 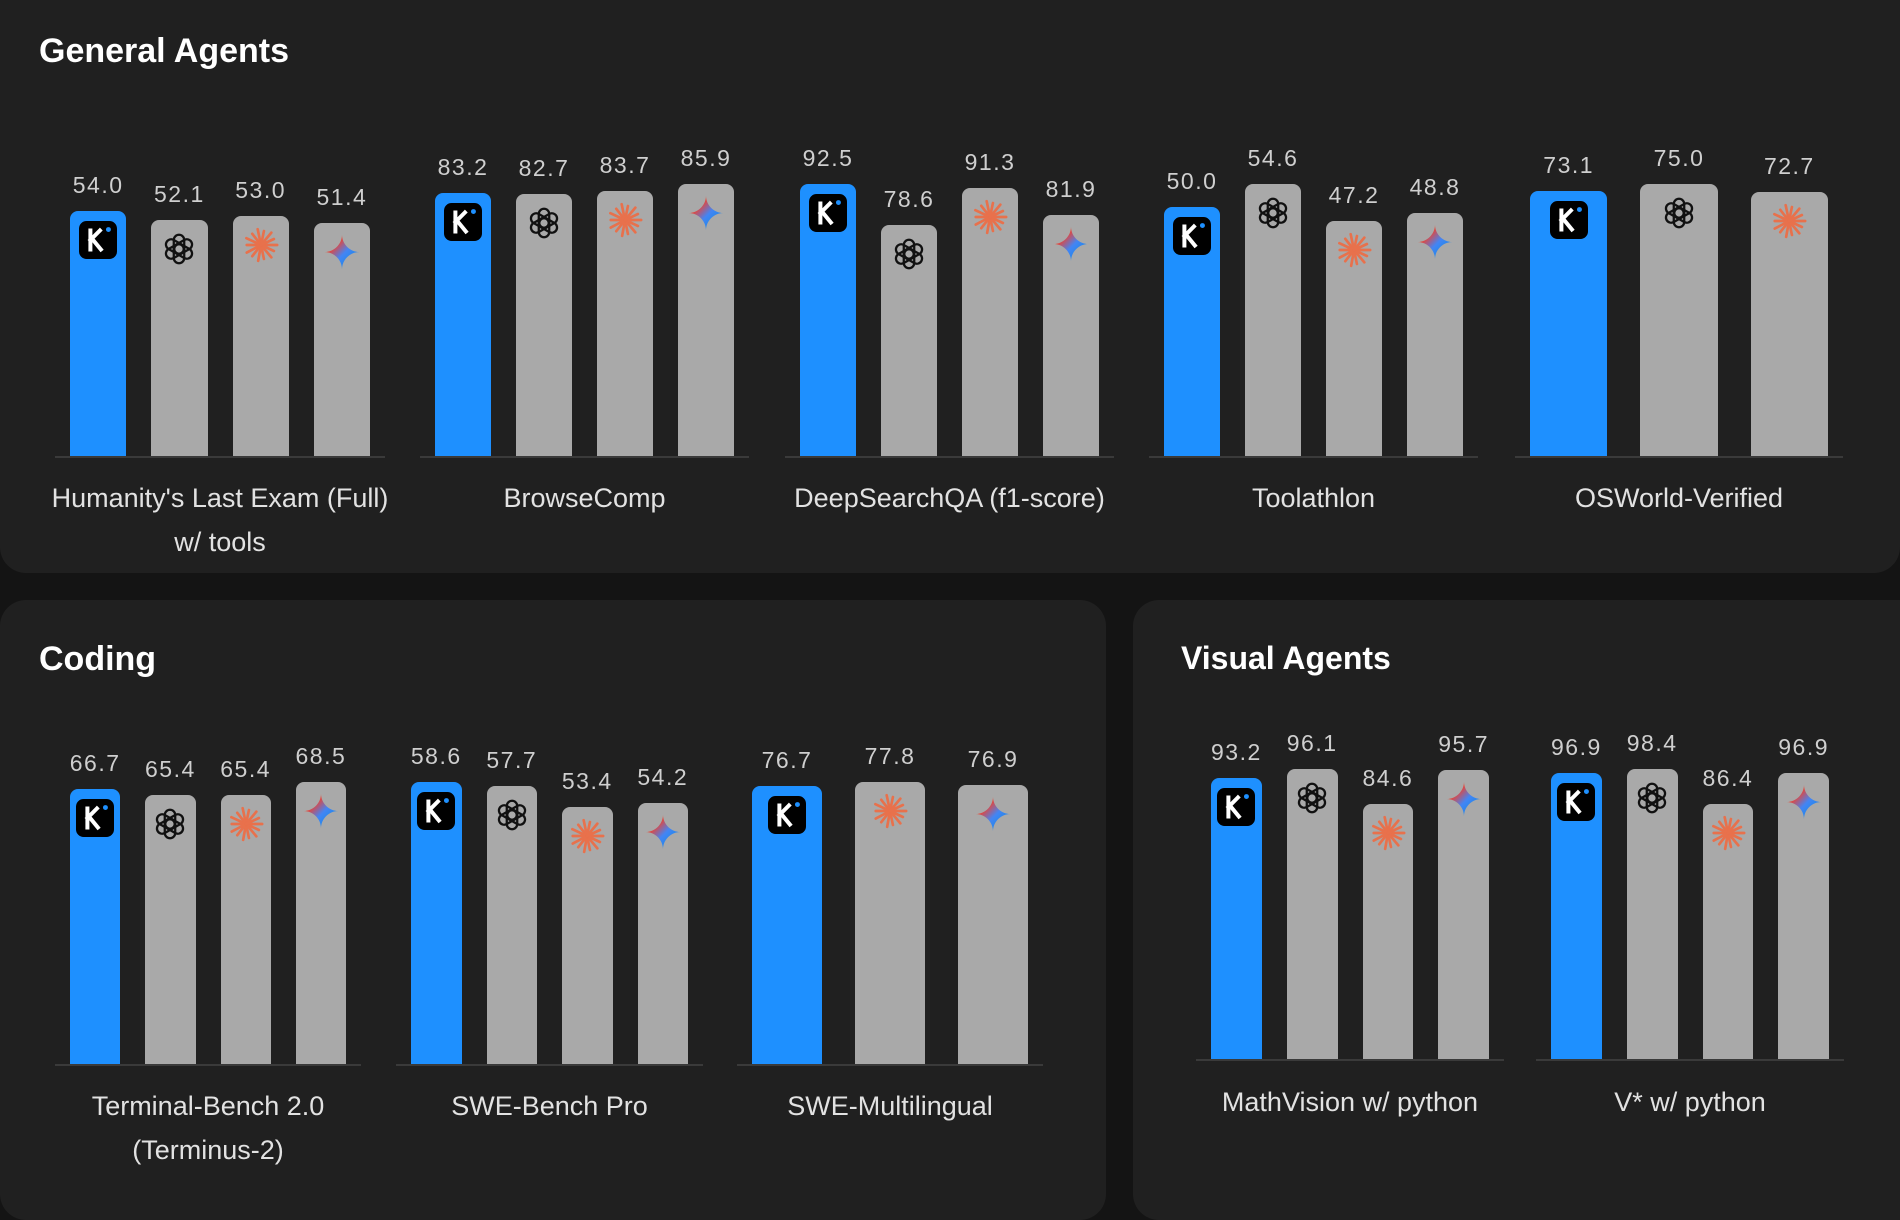 What do you see at coordinates (1236, 899) in the screenshot?
I see `bar-item: 93.2` at bounding box center [1236, 899].